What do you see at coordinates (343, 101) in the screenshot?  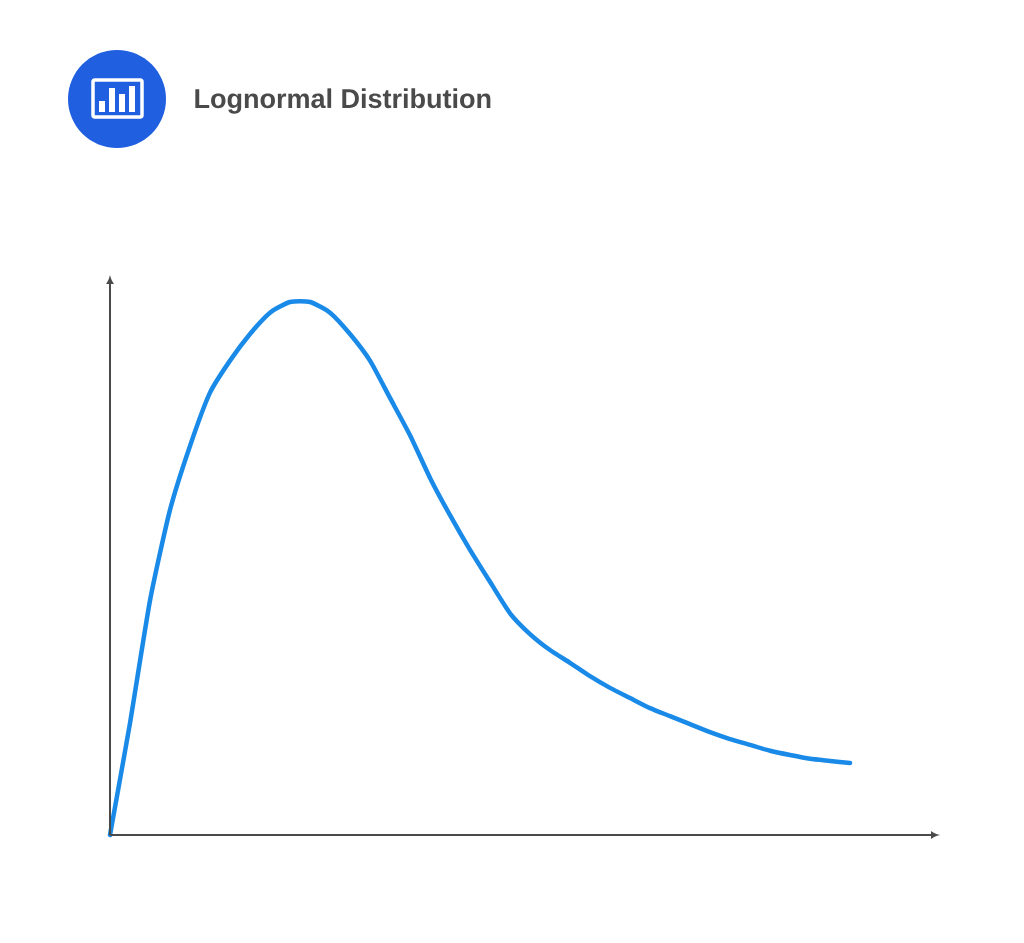 I see `chart-title: Lognormal Distribution` at bounding box center [343, 101].